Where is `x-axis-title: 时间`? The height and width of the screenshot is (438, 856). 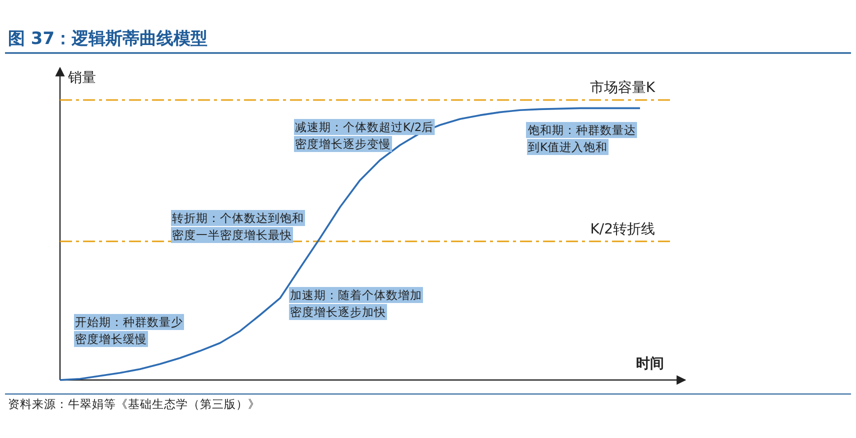
x-axis-title: 时间 is located at coordinates (650, 364).